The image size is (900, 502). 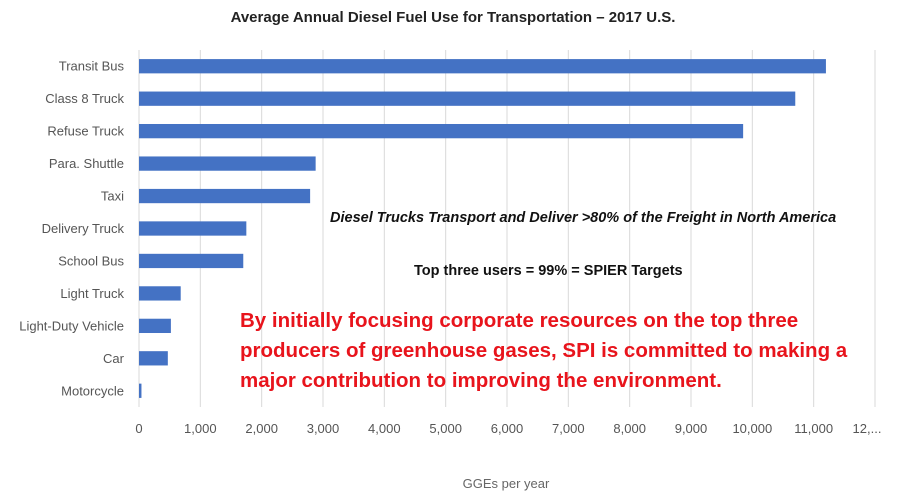 I want to click on category-label: Car, so click(x=114, y=358).